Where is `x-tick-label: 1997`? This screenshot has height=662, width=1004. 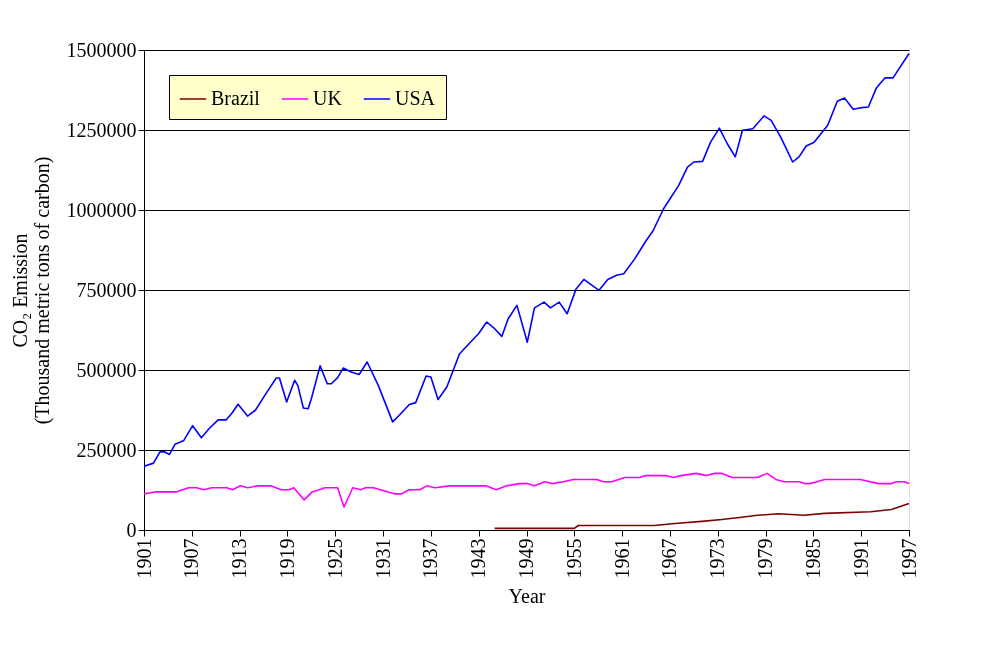
x-tick-label: 1997 is located at coordinates (908, 558).